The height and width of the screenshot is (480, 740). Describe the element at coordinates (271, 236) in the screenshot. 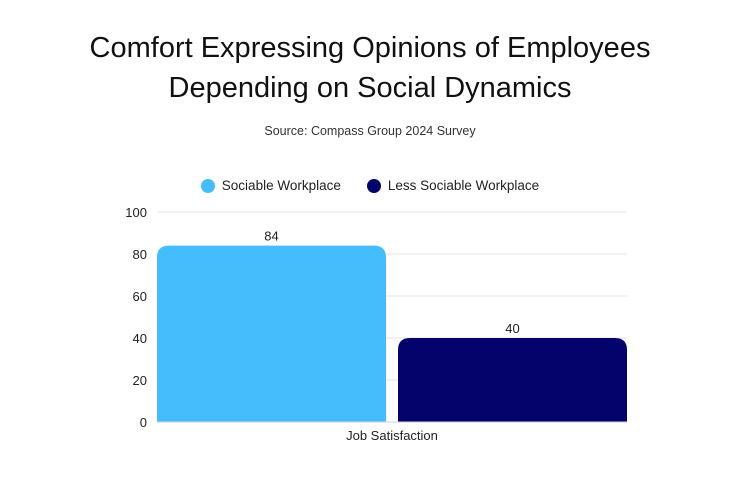

I see `data-label-sociable-workplace: 84` at that location.